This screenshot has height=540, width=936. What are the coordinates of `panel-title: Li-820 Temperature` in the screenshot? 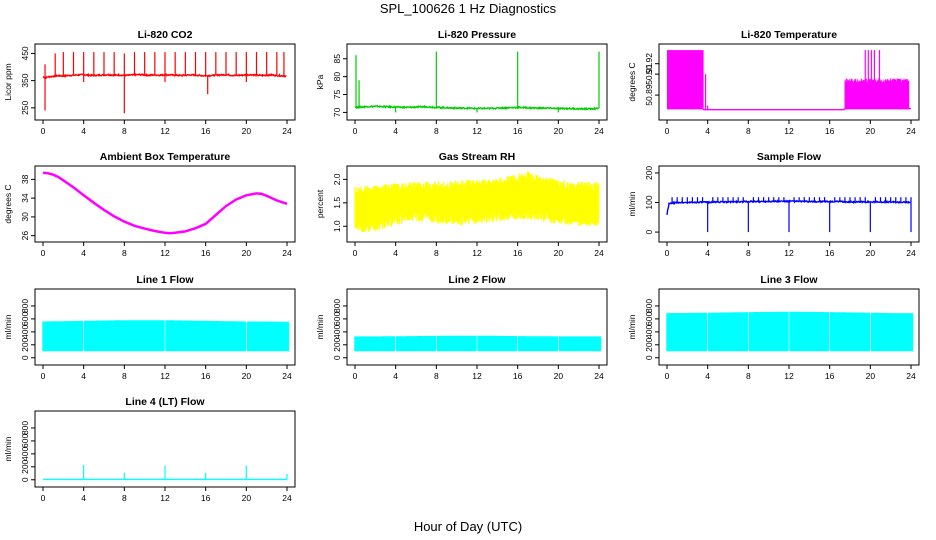 It's located at (789, 35).